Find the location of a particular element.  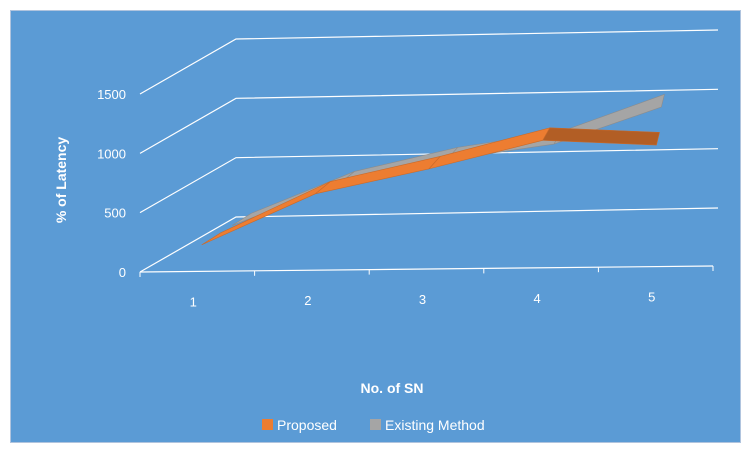

x-tick-label: 2 is located at coordinates (307, 300).